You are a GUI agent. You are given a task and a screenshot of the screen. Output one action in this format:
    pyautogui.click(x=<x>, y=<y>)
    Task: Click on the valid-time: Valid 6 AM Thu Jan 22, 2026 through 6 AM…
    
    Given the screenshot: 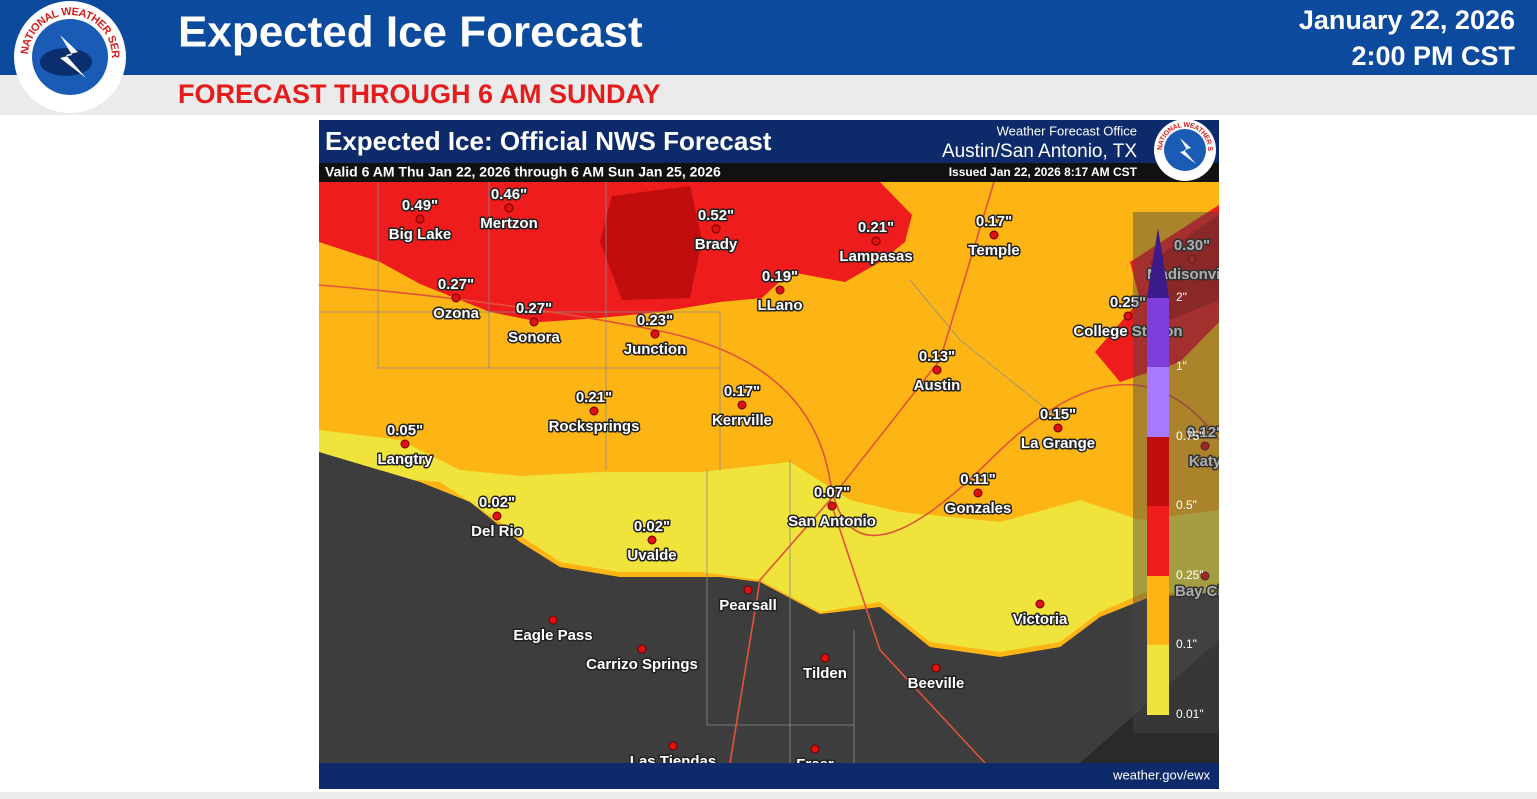 What is the action you would take?
    pyautogui.click(x=523, y=172)
    